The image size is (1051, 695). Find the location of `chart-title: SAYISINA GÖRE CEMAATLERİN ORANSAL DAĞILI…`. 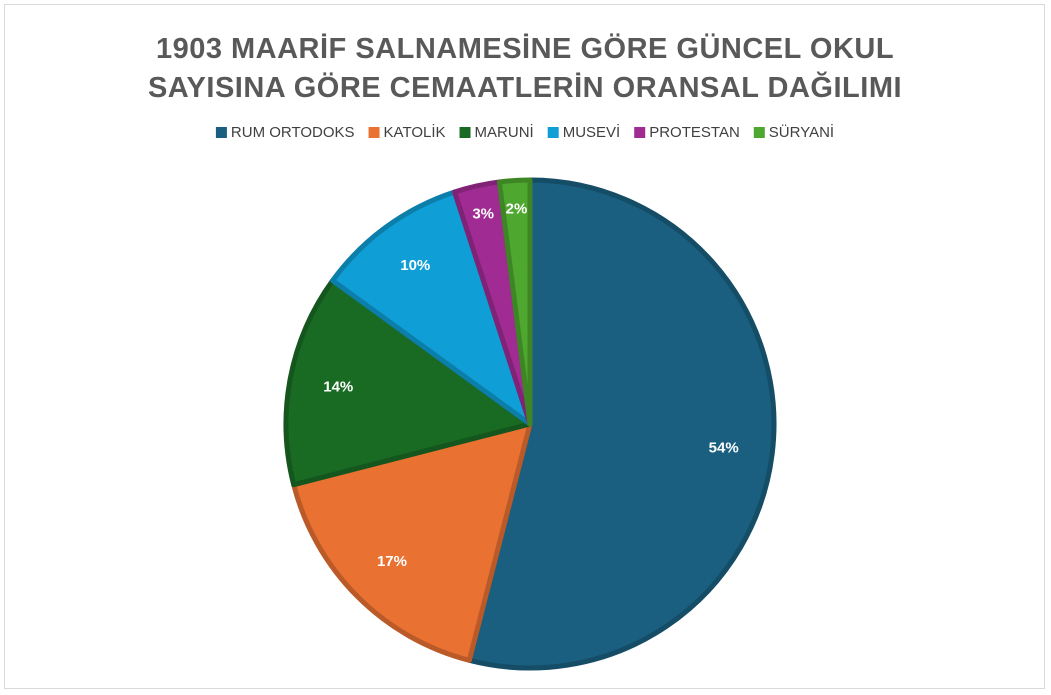

chart-title: SAYISINA GÖRE CEMAATLERİN ORANSAL DAĞILI… is located at coordinates (525, 87).